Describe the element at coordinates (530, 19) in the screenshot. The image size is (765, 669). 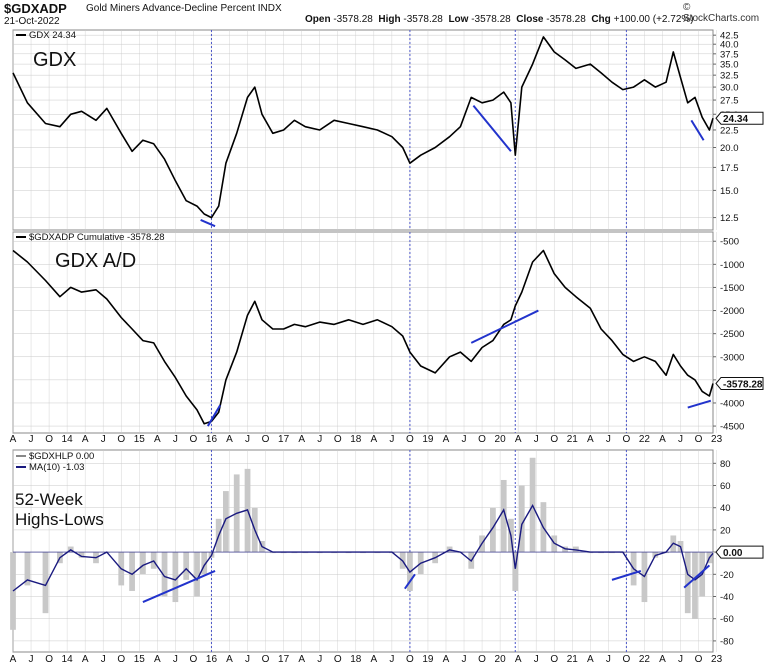
I see `close-label: Close` at that location.